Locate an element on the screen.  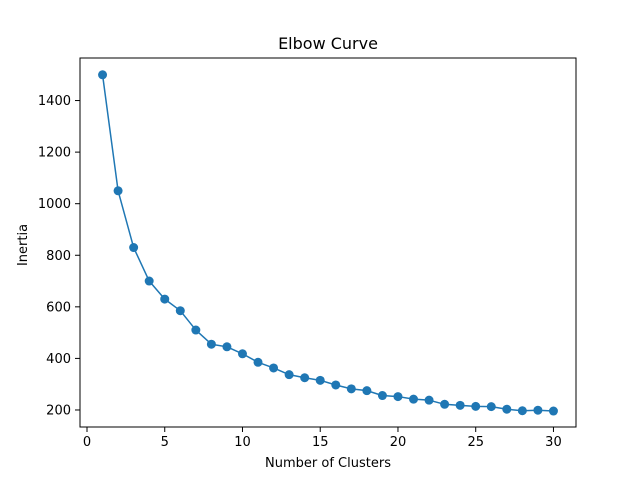
y-tick-label: 400 is located at coordinates (58, 359).